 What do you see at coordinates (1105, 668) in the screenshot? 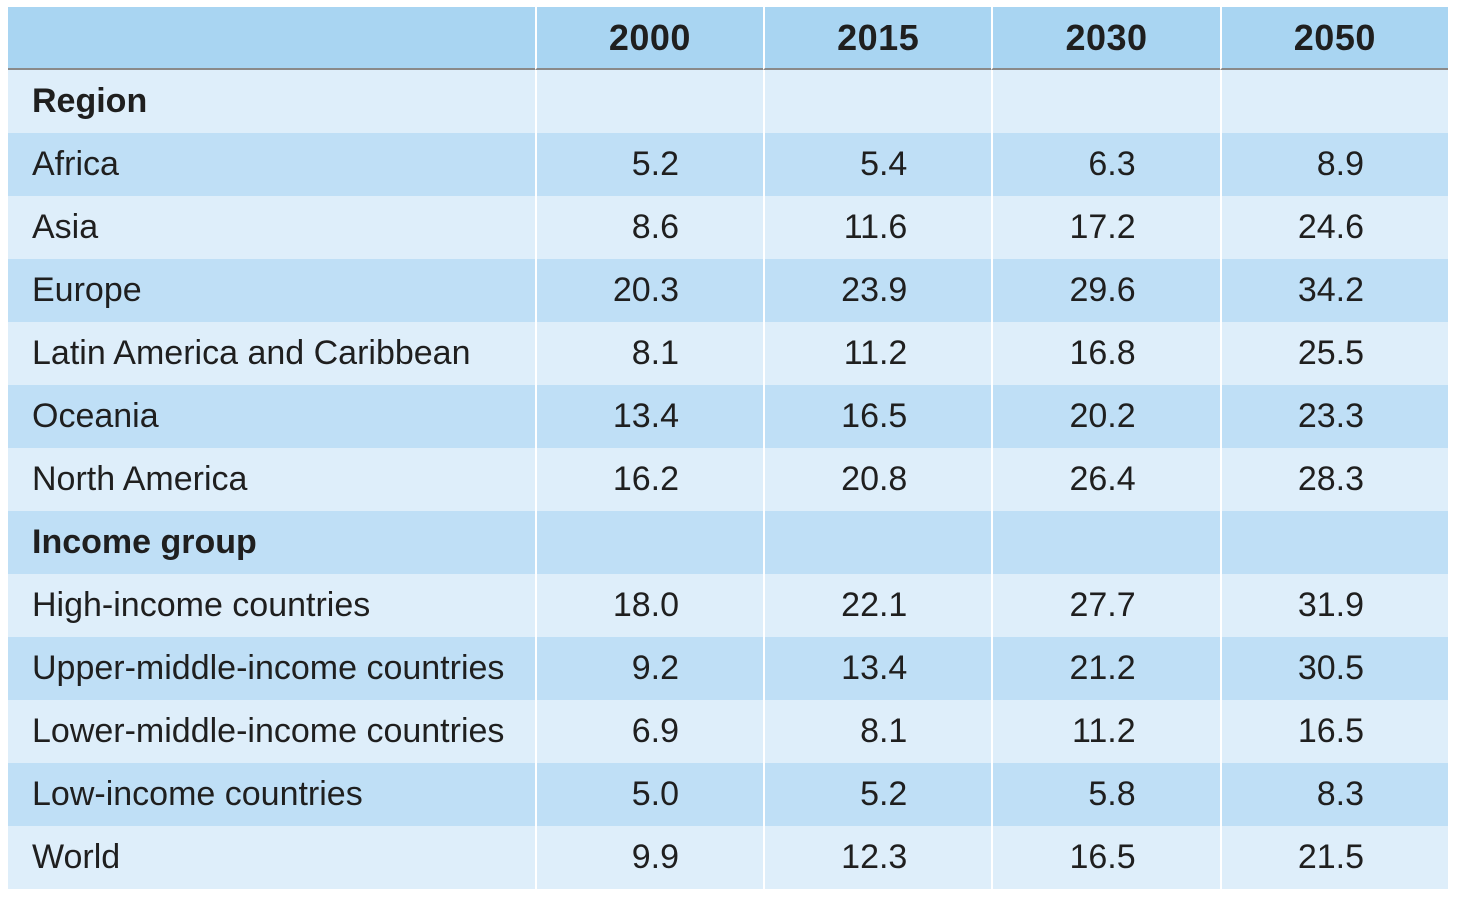
I see `value-cell: 21.2` at bounding box center [1105, 668].